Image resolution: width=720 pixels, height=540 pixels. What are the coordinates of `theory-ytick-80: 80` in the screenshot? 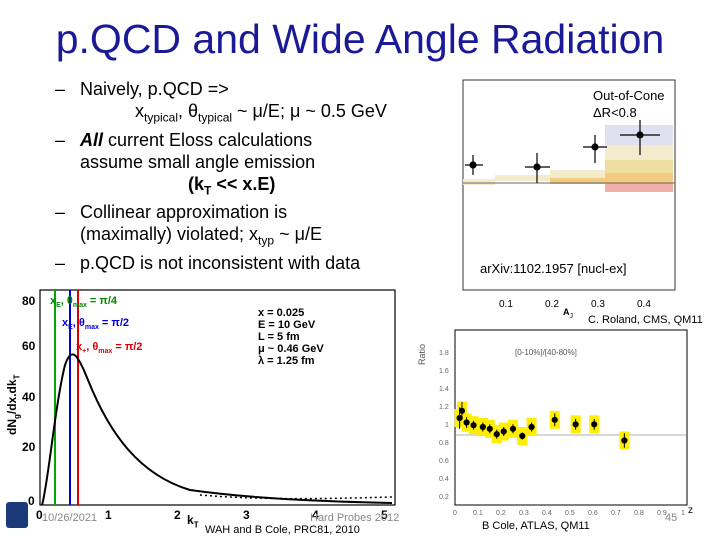 It's located at (29, 301).